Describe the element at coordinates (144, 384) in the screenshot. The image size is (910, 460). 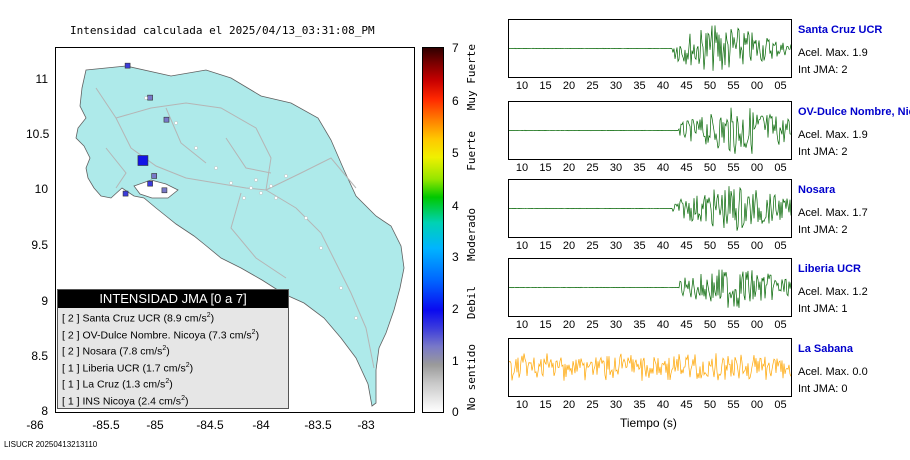
I see `legend-row-value: (1.3 cm/s` at that location.